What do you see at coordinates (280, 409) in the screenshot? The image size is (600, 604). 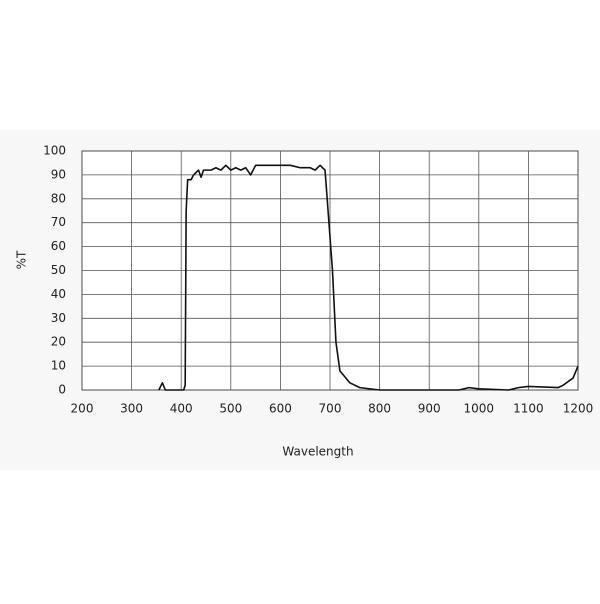 I see `x-tick-label: 600` at bounding box center [280, 409].